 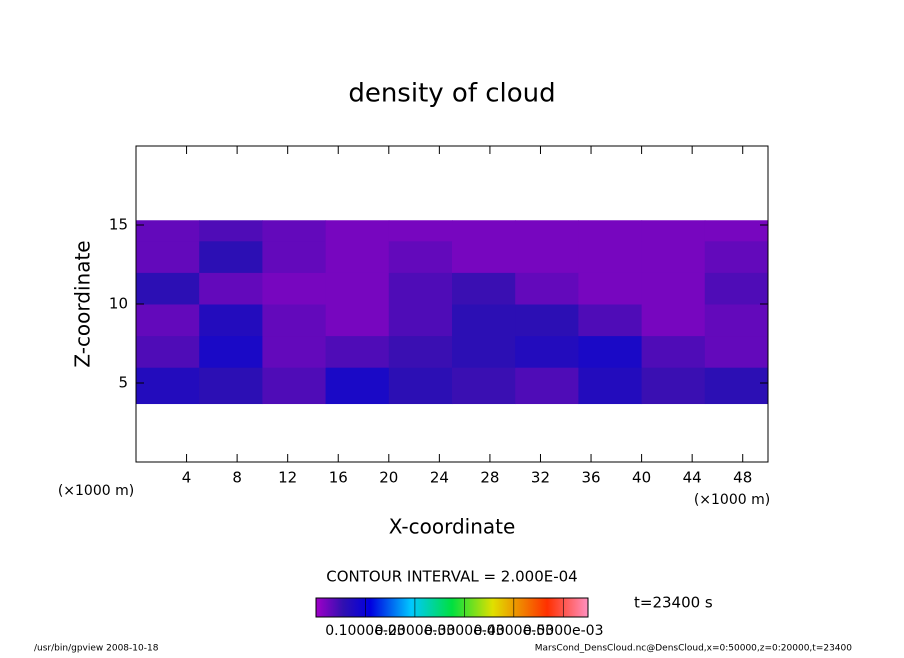 What do you see at coordinates (118, 225) in the screenshot?
I see `y-tick-label: 15` at bounding box center [118, 225].